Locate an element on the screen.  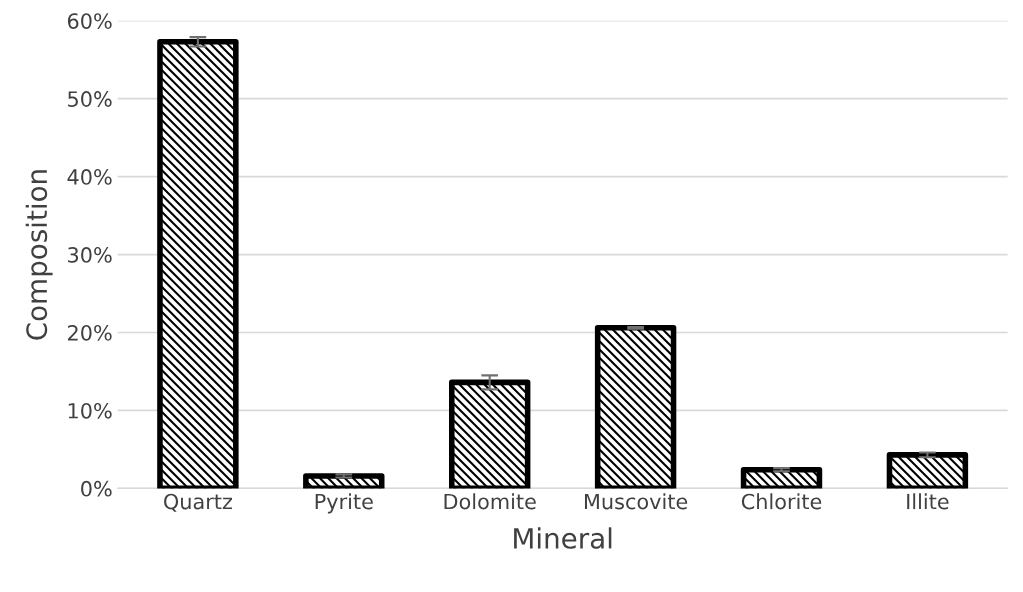
y-tick-label: 0% is located at coordinates (96, 488).